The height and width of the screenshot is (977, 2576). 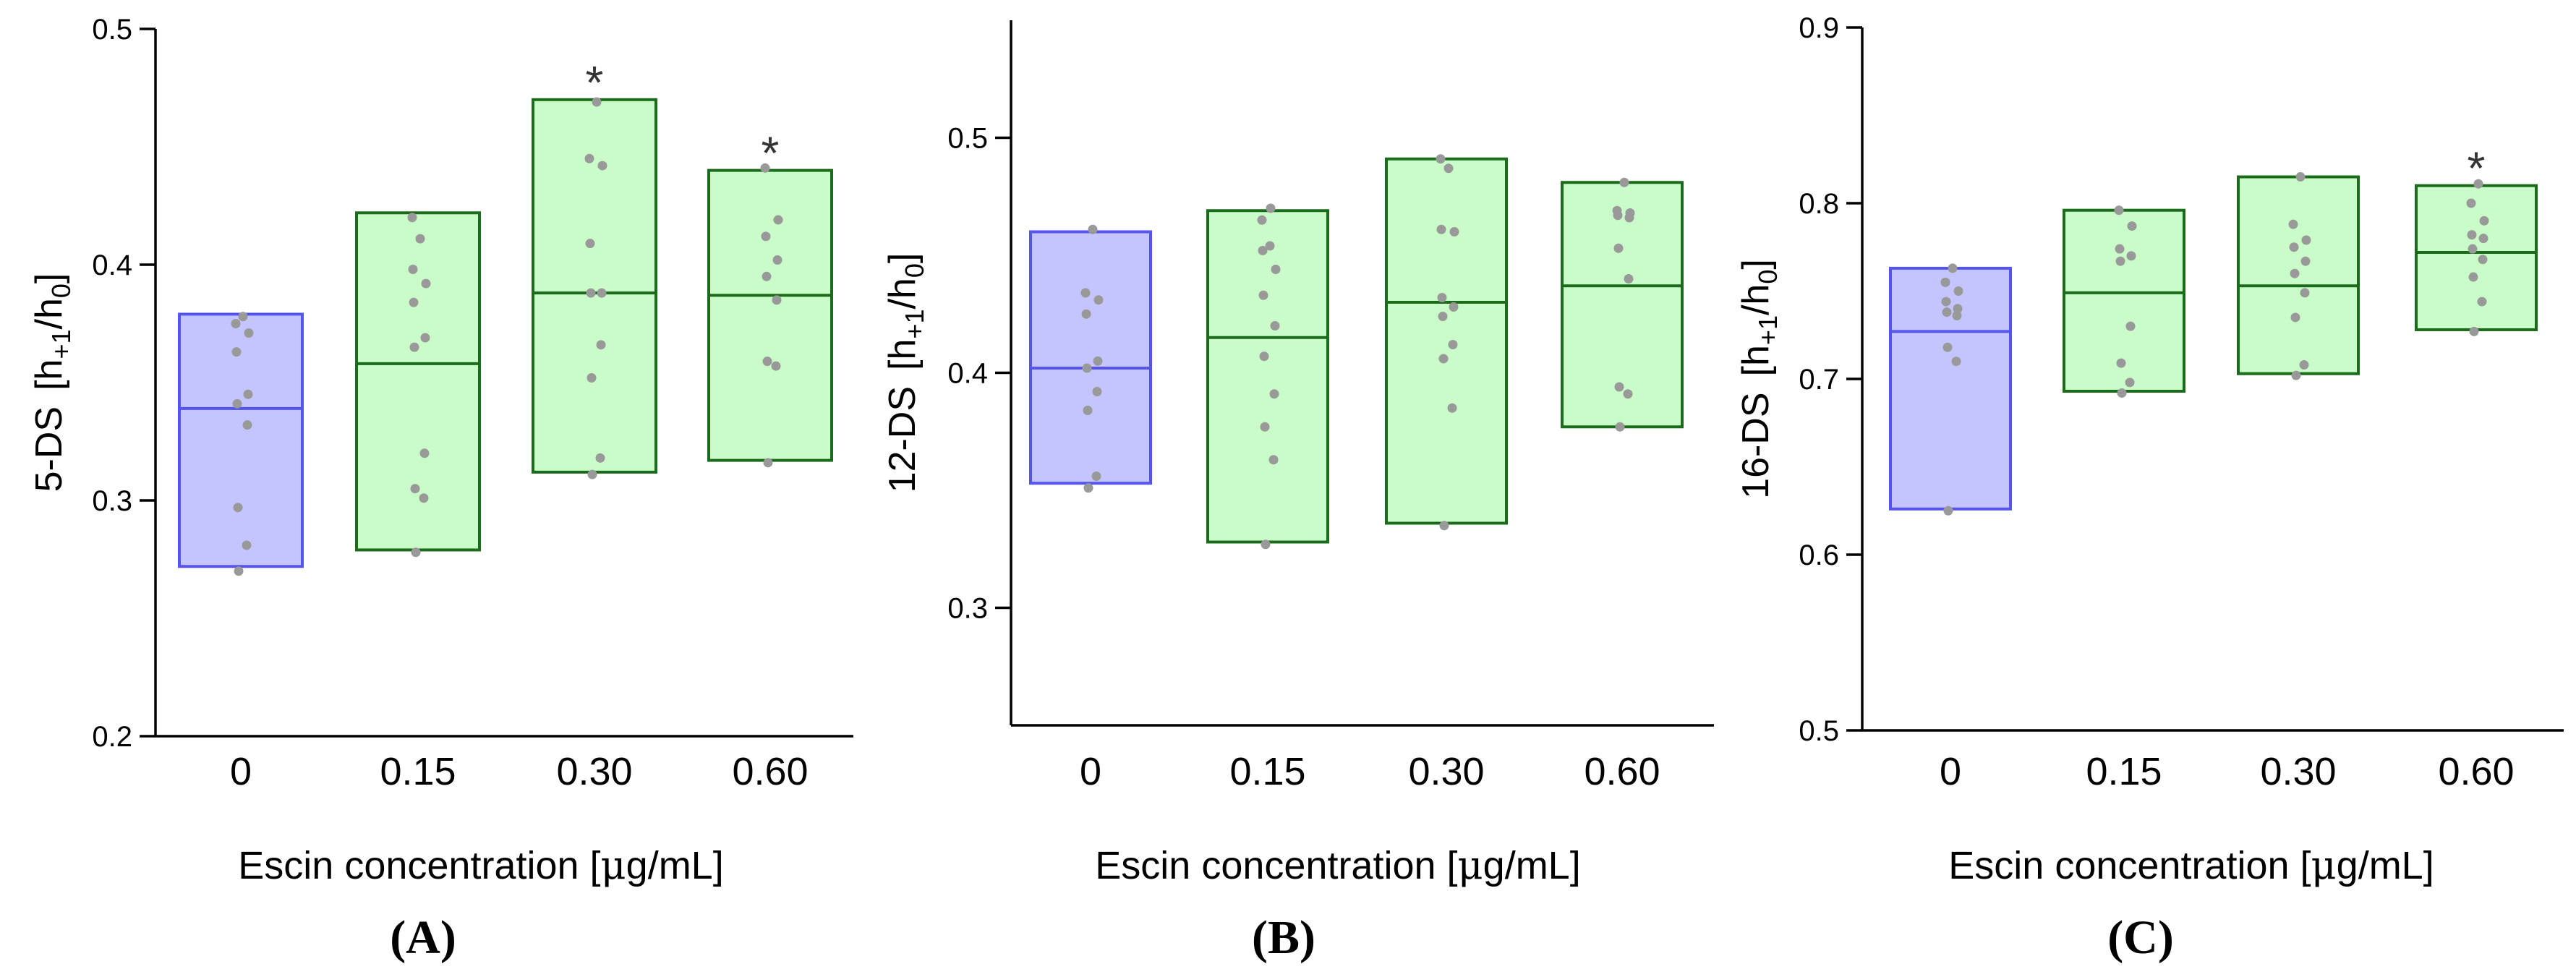 What do you see at coordinates (49, 449) in the screenshot?
I see `y-label-prefix: 5-DS` at bounding box center [49, 449].